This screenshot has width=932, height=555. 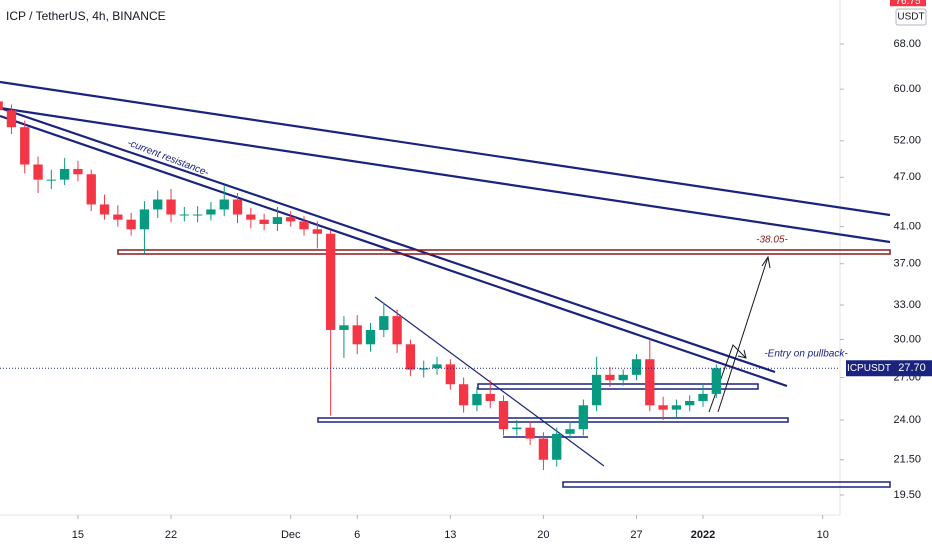 What do you see at coordinates (907, 305) in the screenshot?
I see `y-tick-label: 33.00` at bounding box center [907, 305].